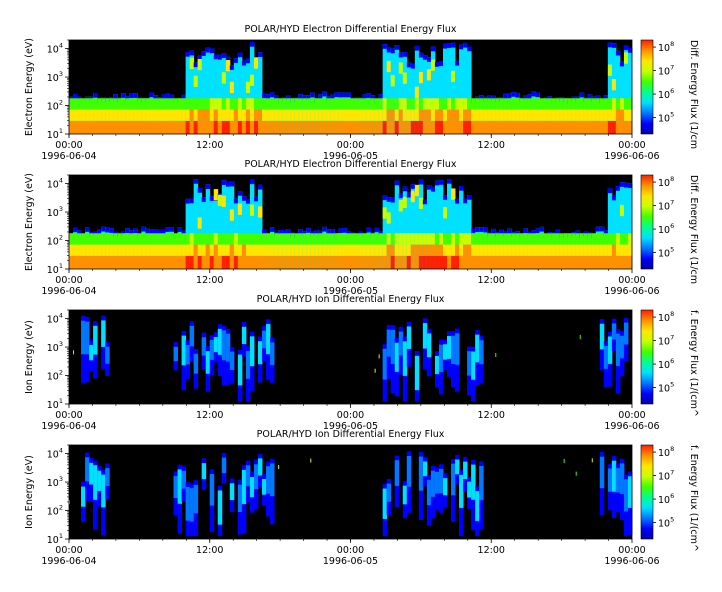 This screenshot has height=592, width=722. What do you see at coordinates (55, 511) in the screenshot?
I see `y-tick-label: 102` at bounding box center [55, 511].